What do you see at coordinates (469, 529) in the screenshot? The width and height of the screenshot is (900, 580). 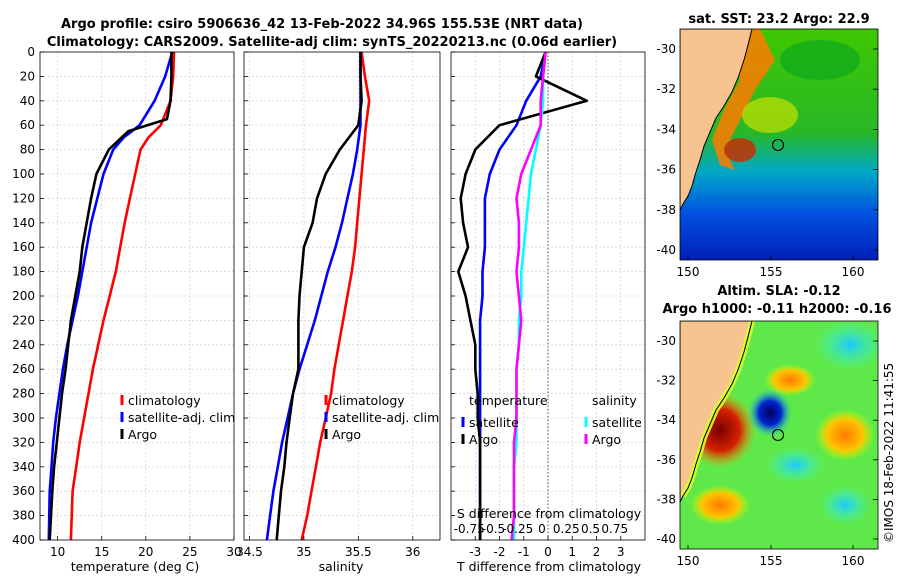 I see `s-diff-tick-label: -0.75` at bounding box center [469, 529].